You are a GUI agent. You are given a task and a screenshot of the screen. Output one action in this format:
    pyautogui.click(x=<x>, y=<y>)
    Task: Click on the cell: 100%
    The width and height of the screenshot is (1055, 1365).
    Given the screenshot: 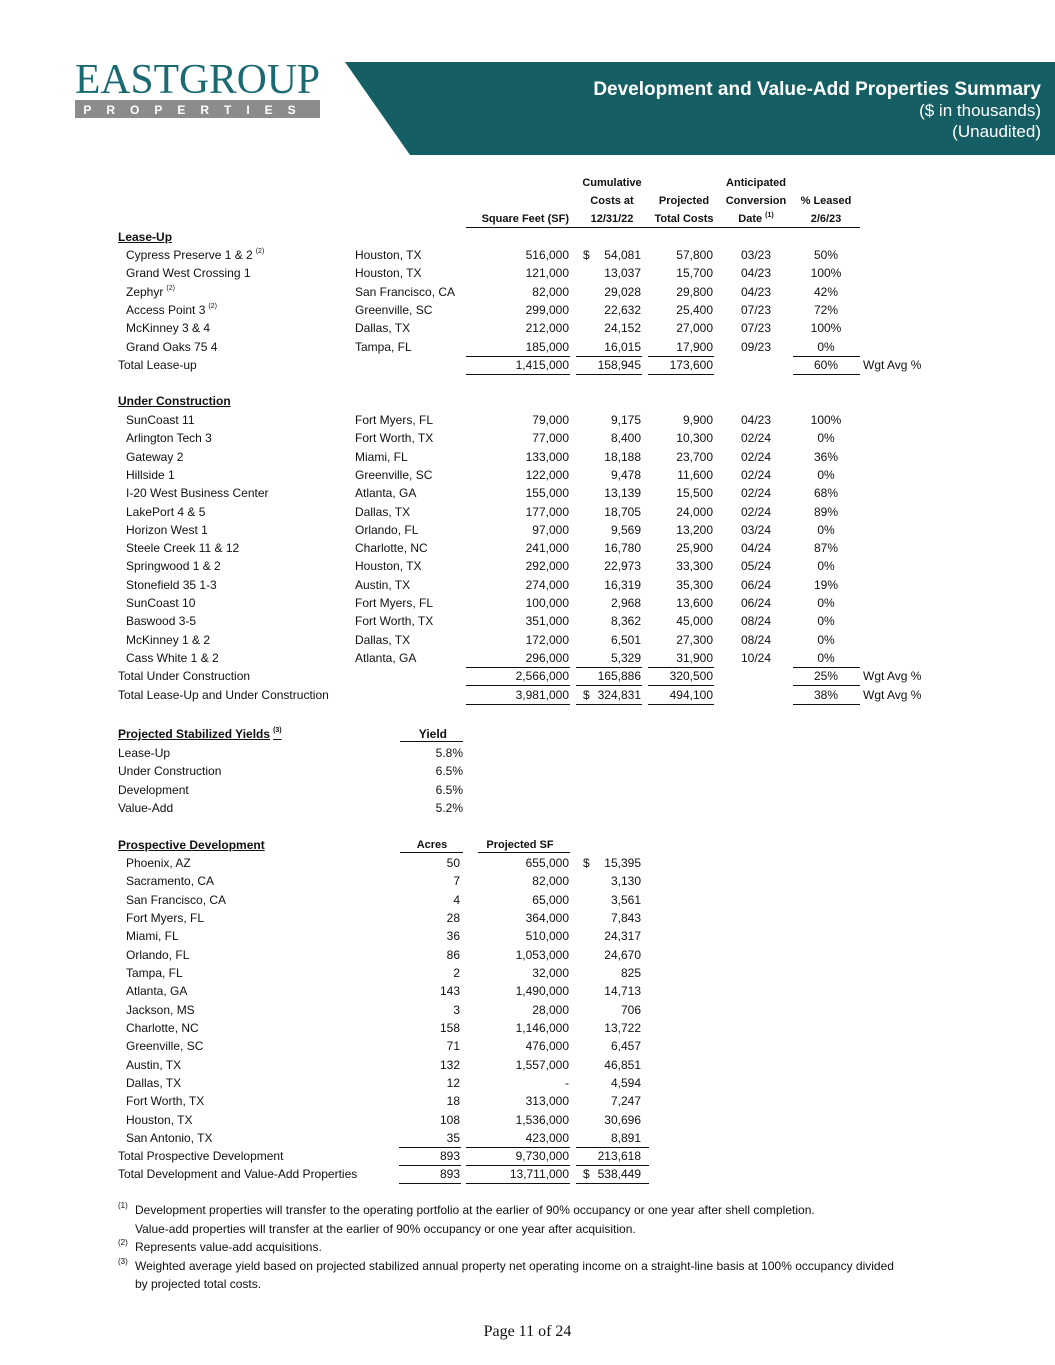 What is the action you would take?
    pyautogui.click(x=826, y=420)
    